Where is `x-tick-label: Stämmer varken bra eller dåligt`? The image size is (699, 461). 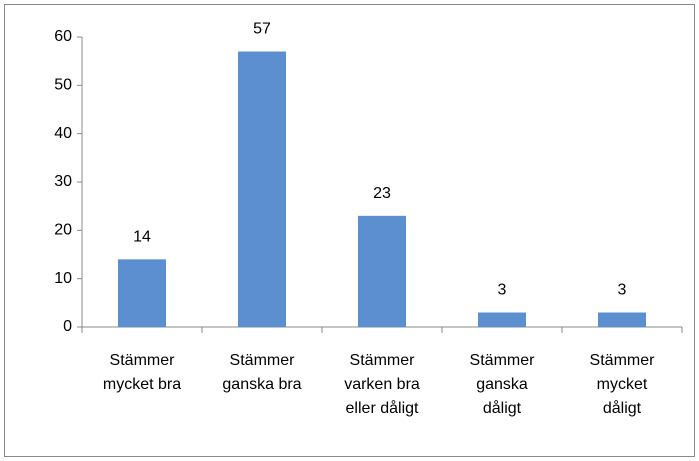
x-tick-label: Stämmer varken bra eller dåligt is located at coordinates (382, 384).